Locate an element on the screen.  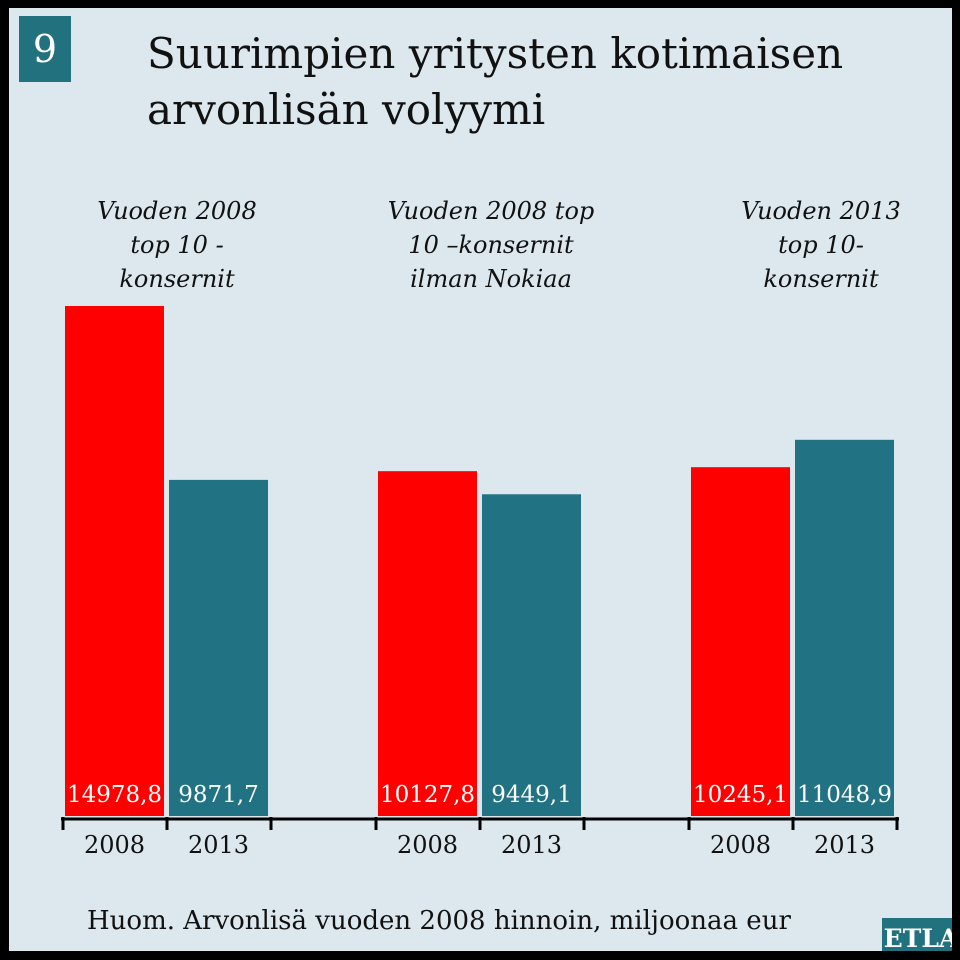
group-label-line: top 10 - is located at coordinates (177, 245).